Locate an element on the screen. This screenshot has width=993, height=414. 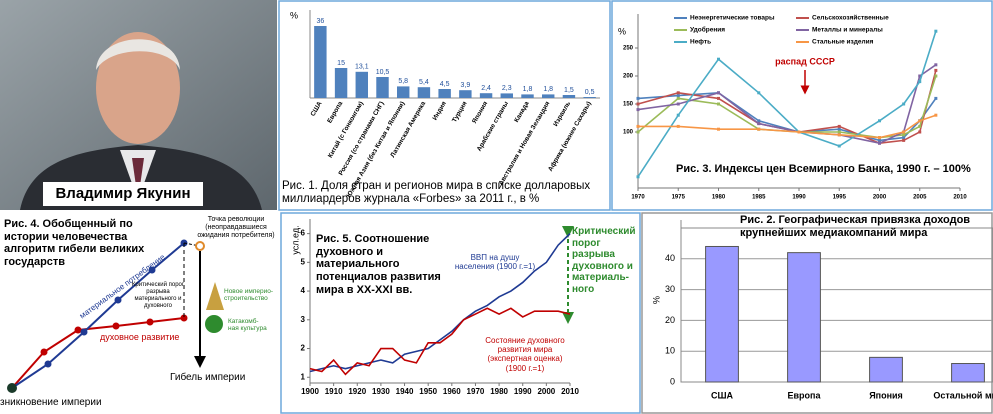
legend-label: Сельскохозяйственные is located at coordinates (850, 18).